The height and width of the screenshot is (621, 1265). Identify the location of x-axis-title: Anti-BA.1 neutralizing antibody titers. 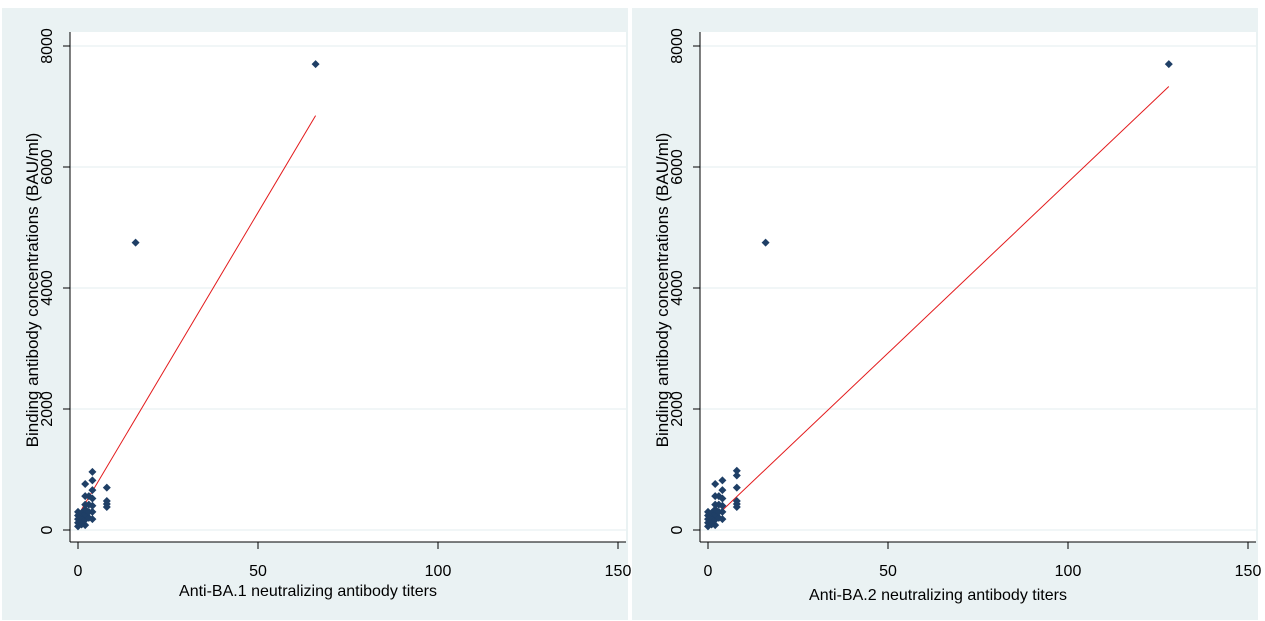
(308, 591).